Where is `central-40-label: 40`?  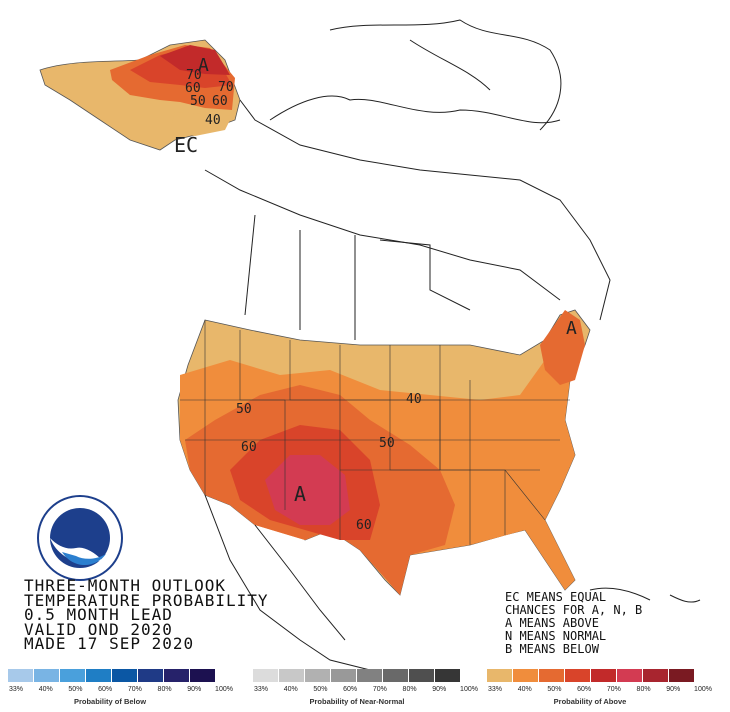
central-40-label: 40 is located at coordinates (414, 399).